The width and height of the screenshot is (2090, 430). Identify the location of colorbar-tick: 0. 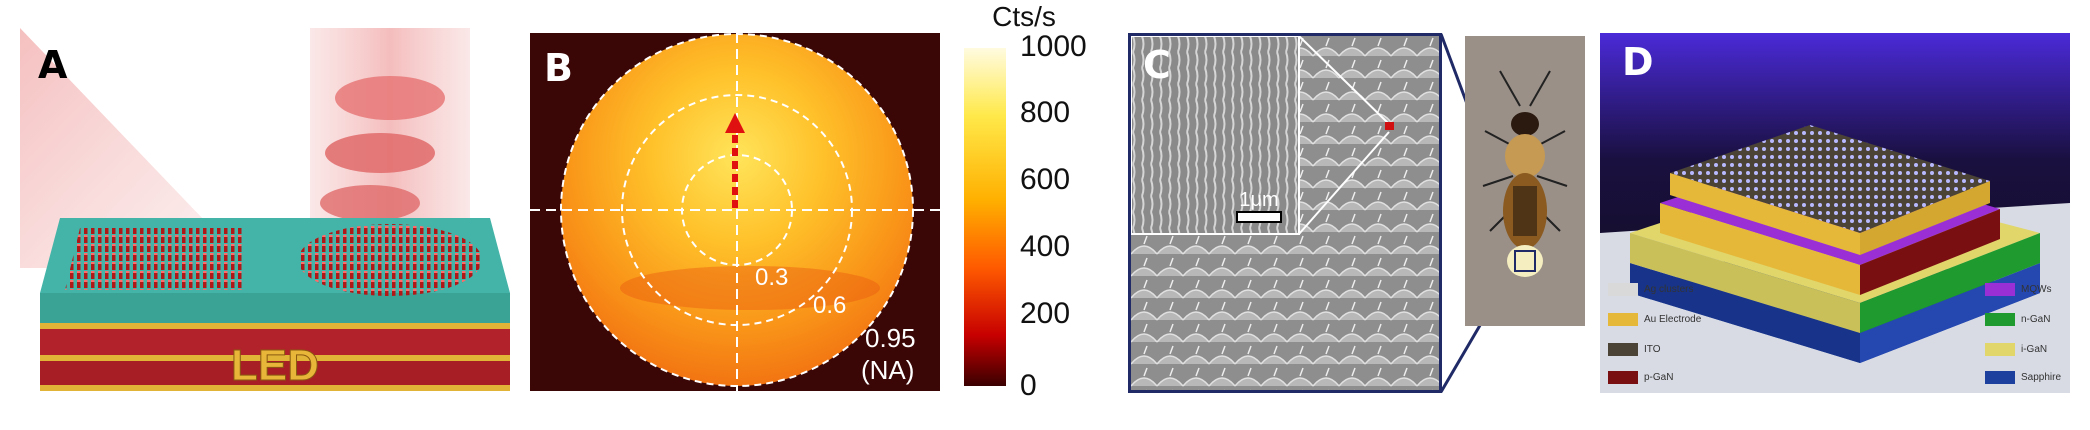
(1028, 384).